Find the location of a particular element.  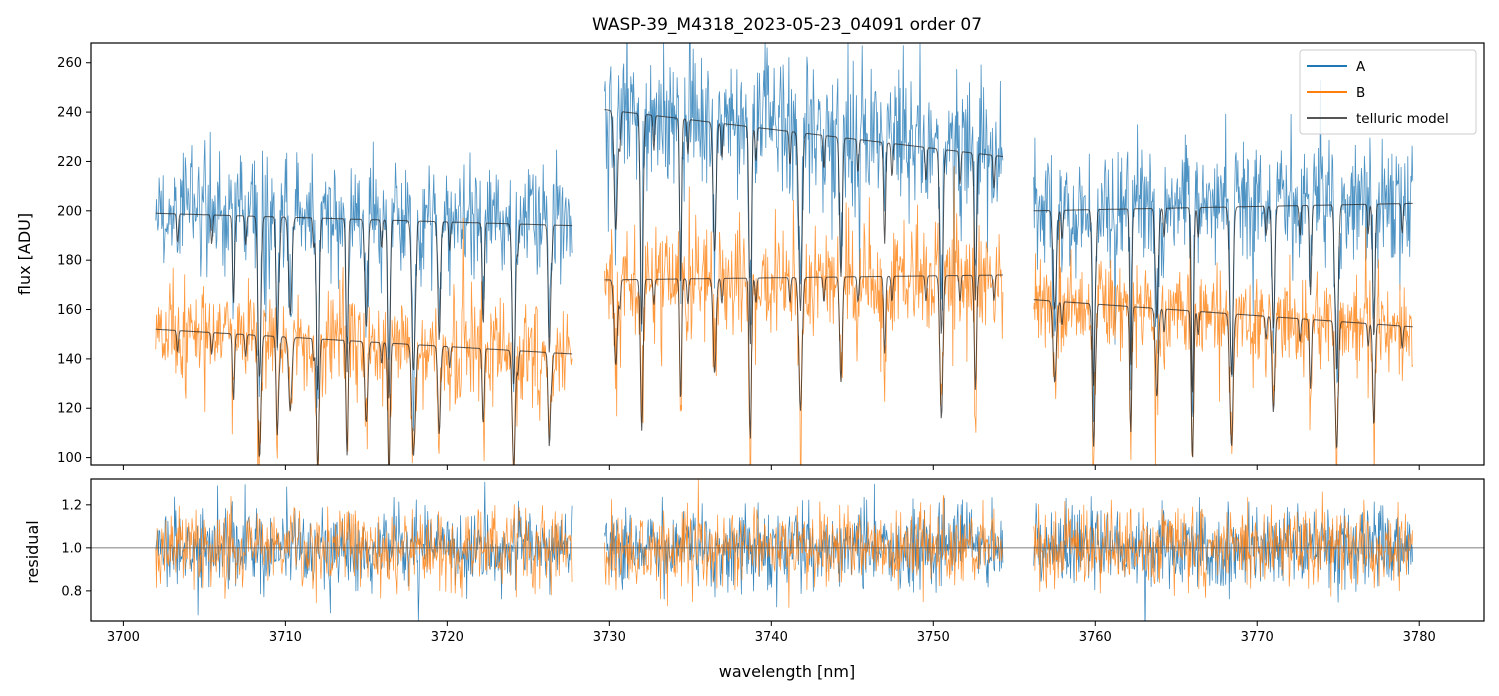

legend-label-A: A is located at coordinates (1361, 67).